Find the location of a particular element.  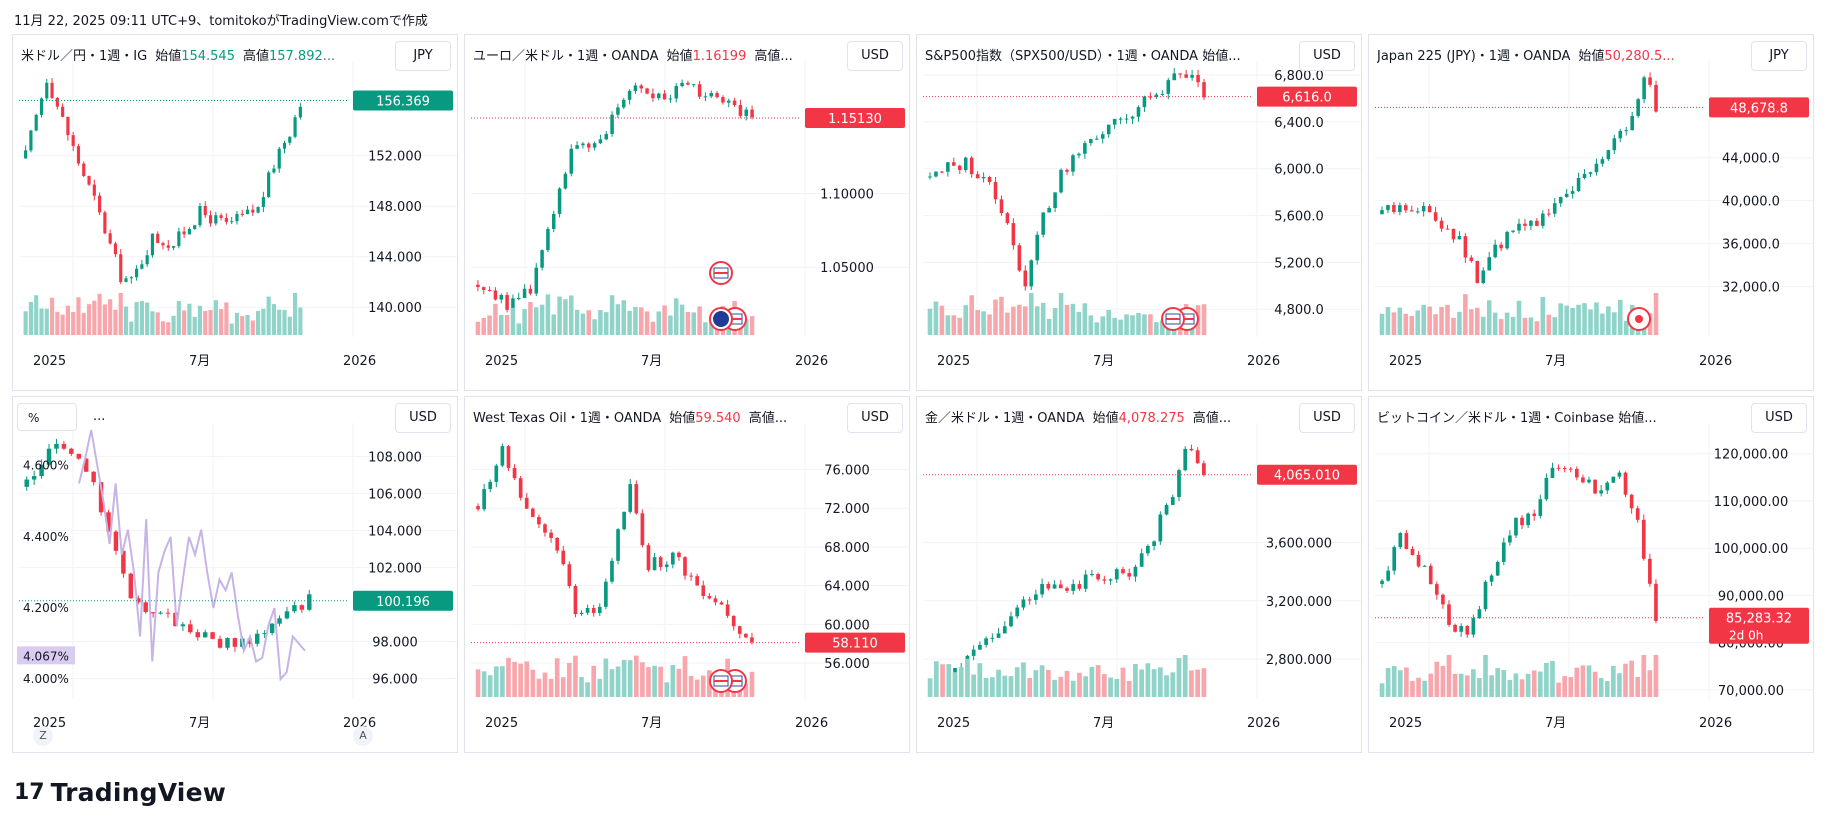

auto-scale-z-button: Z is located at coordinates (43, 736).